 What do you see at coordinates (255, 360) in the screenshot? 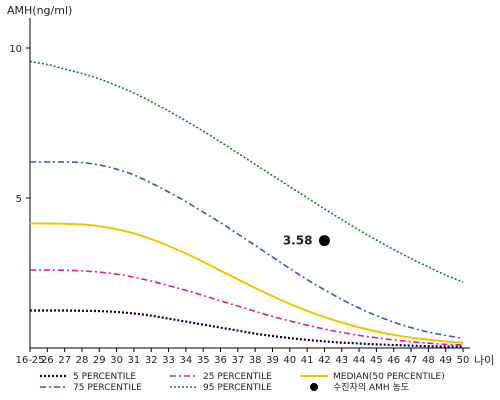
I see `x-tick-label: 38` at bounding box center [255, 360].